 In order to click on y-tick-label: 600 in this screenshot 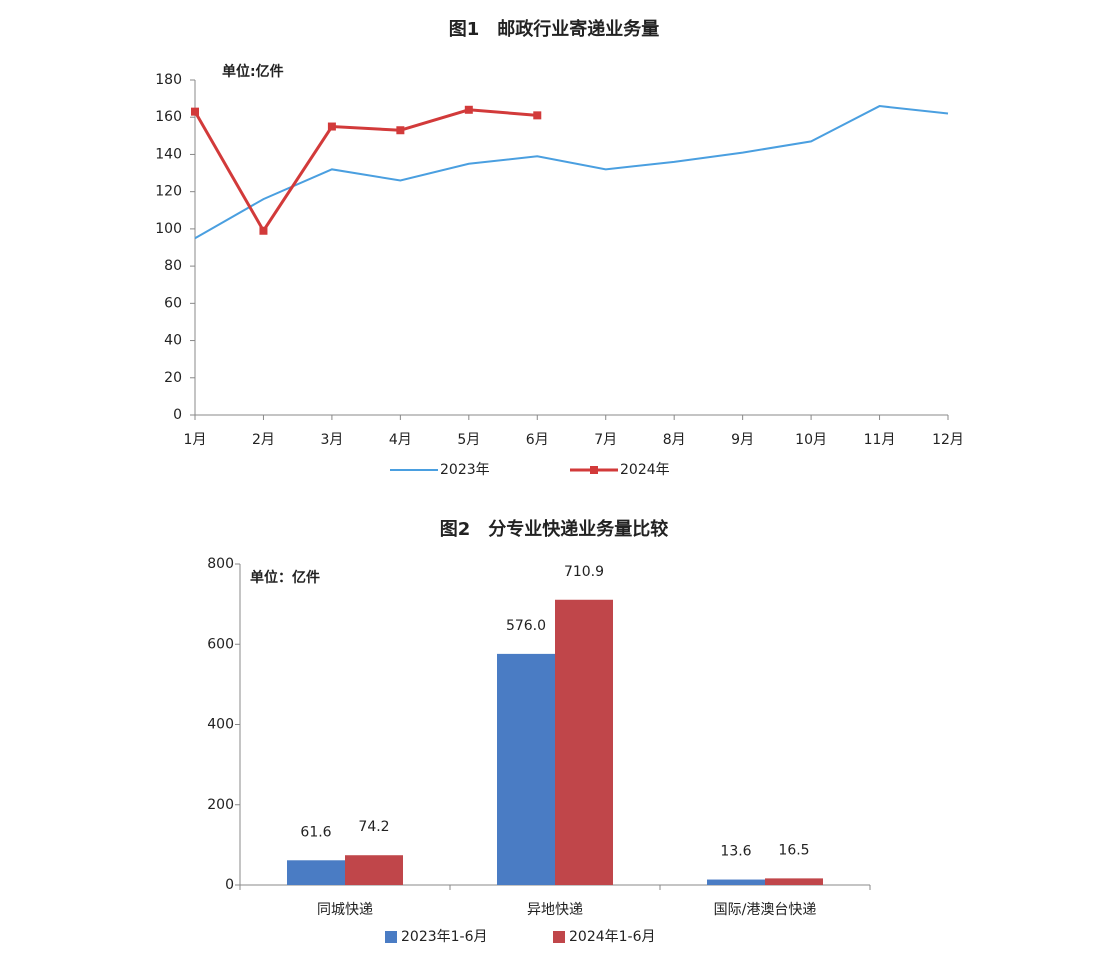, I will do `click(220, 644)`.